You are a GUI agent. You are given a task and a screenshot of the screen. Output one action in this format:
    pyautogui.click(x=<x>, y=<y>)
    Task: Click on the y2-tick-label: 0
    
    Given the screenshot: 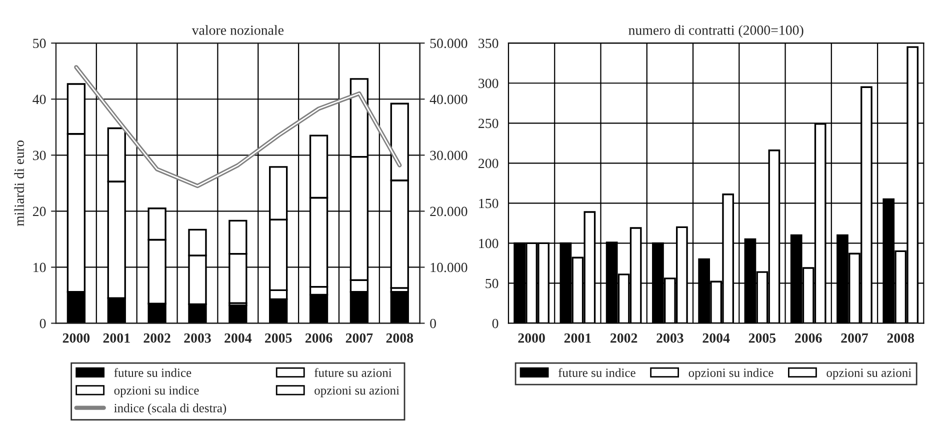 What is the action you would take?
    pyautogui.click(x=433, y=323)
    